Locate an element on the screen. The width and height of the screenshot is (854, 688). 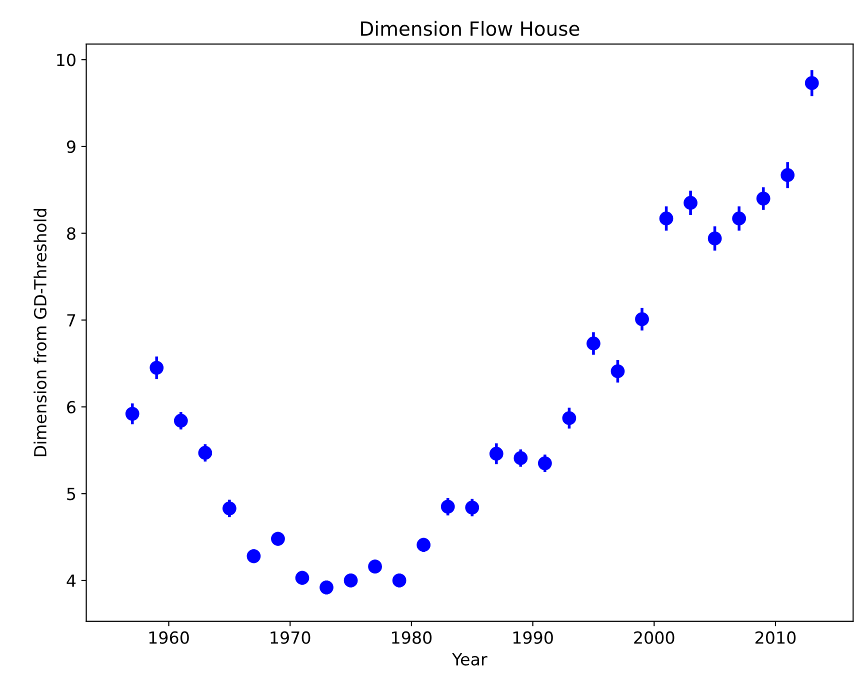
x-tick-label: 2010 is located at coordinates (776, 637).